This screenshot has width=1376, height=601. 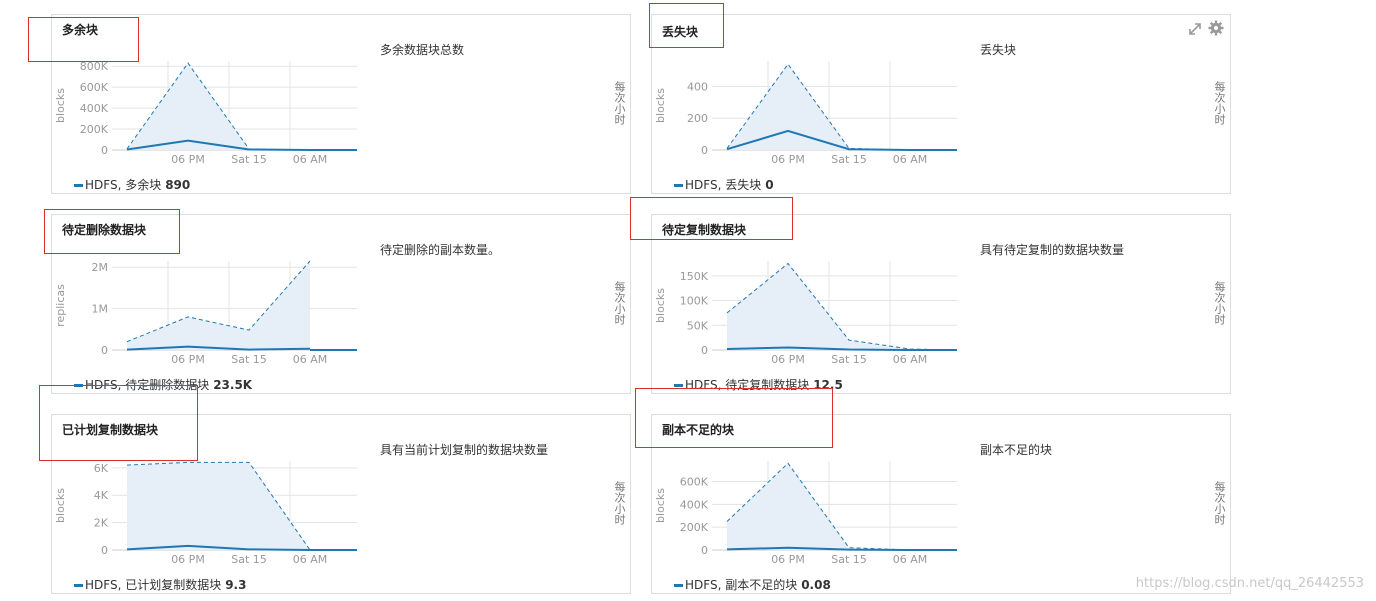 I want to click on y-tick-label: 400, so click(x=697, y=86).